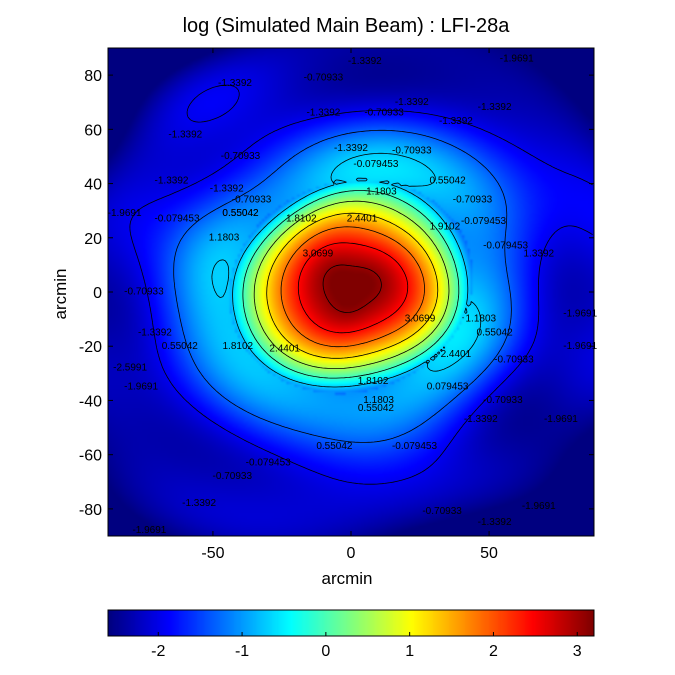 This screenshot has width=675, height=675. I want to click on colorbar-tick-label: 2, so click(493, 651).